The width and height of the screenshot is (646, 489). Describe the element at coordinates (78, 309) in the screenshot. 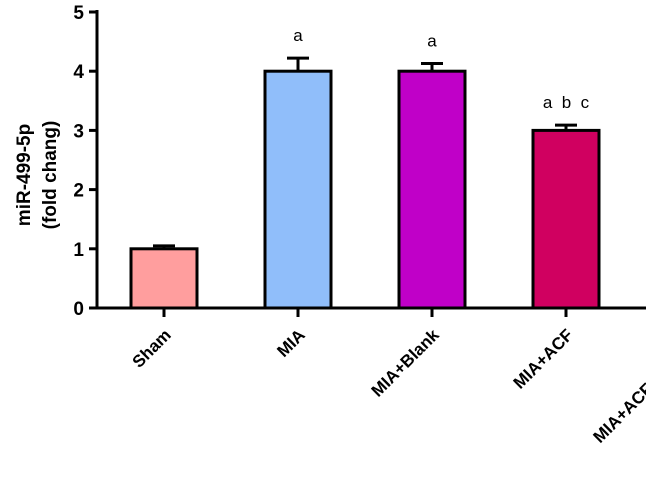

I see `y-tick-label: 0` at that location.